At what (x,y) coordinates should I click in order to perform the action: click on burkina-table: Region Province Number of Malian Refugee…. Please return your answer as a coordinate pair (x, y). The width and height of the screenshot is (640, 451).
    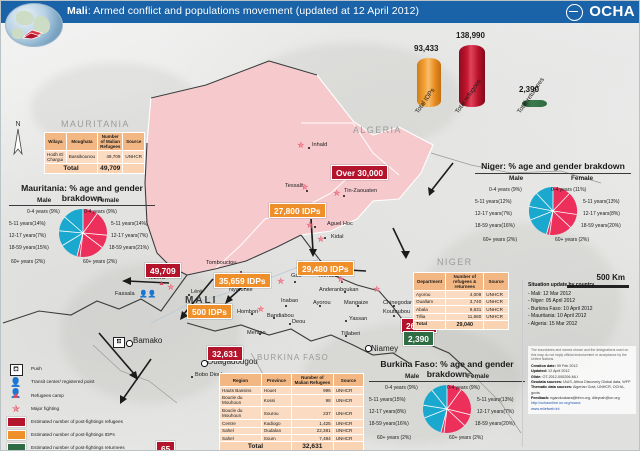
    Looking at the image, I should click on (292, 411).